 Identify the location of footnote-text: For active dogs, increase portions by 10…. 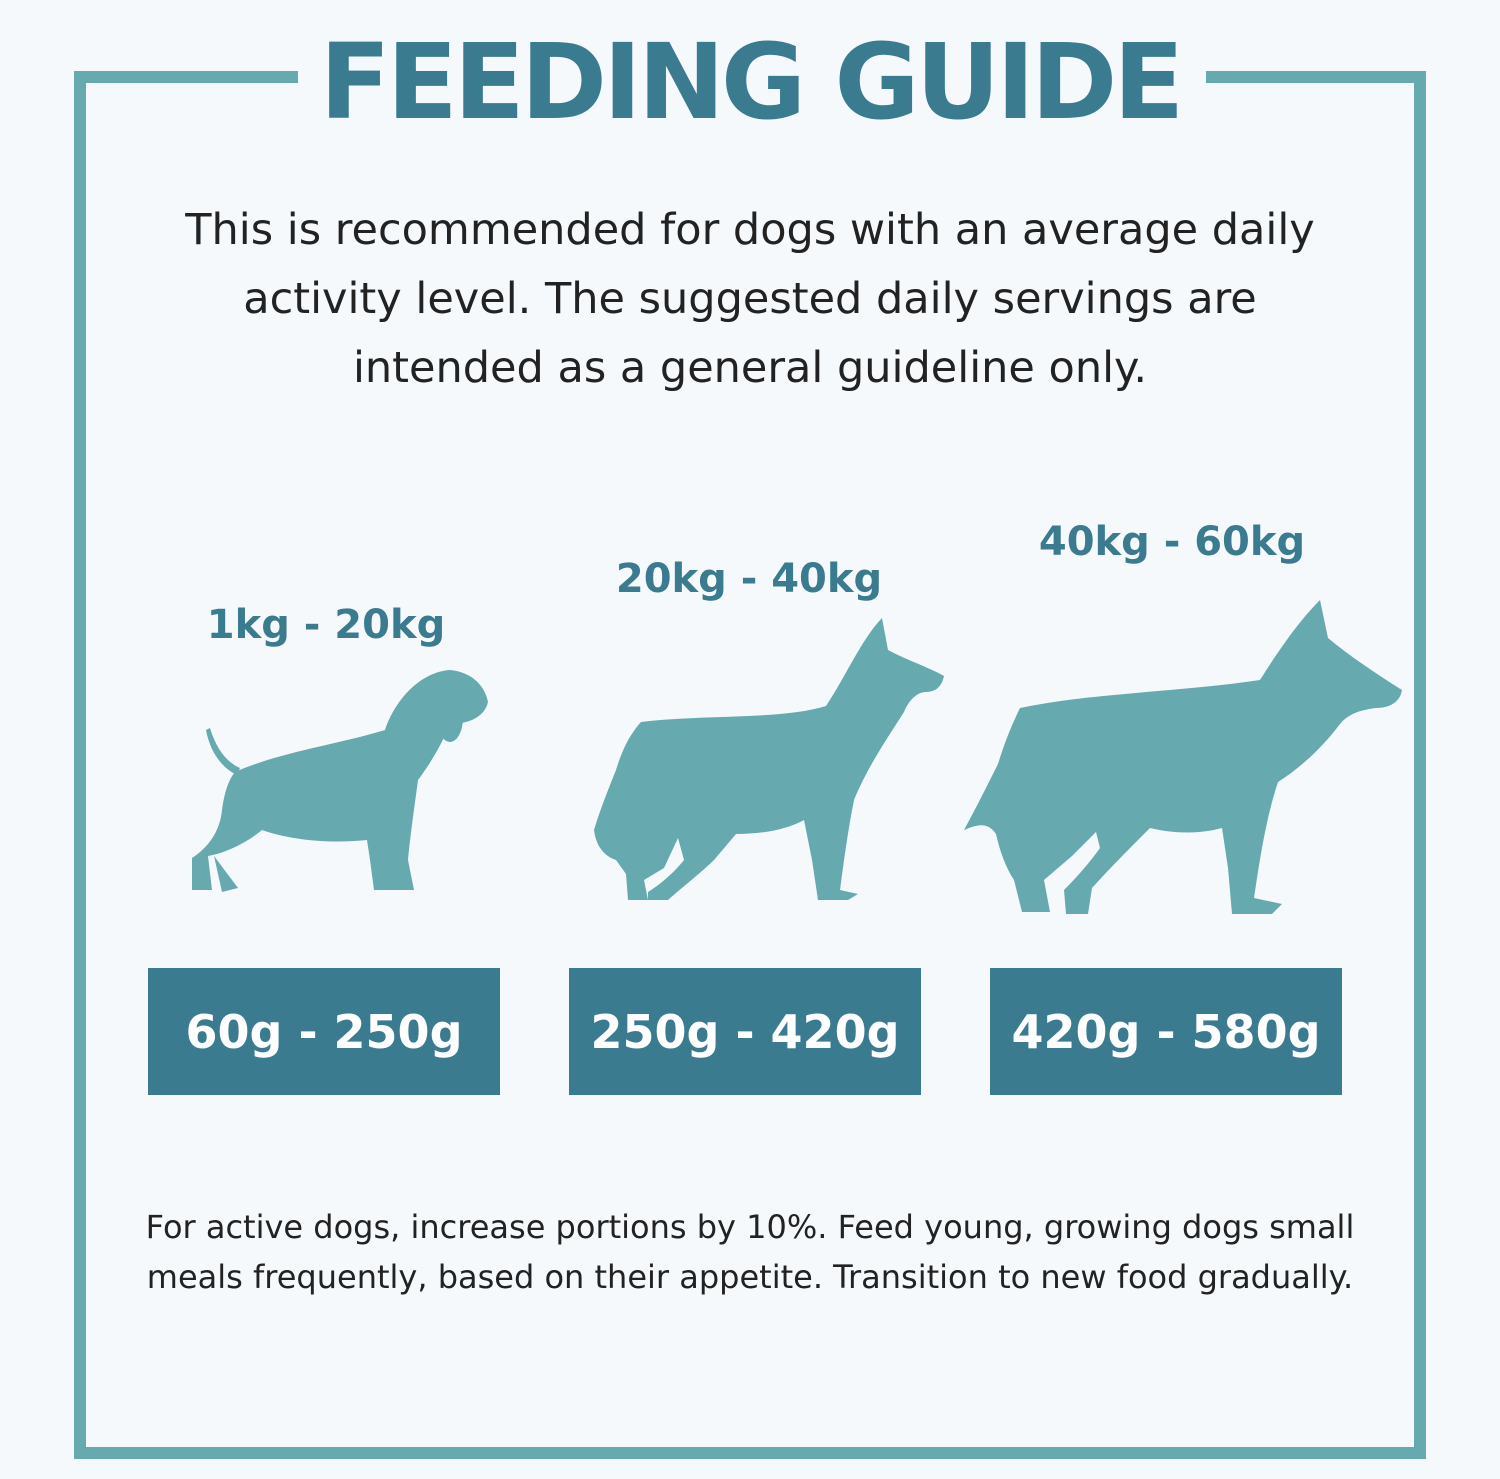
(750, 1252).